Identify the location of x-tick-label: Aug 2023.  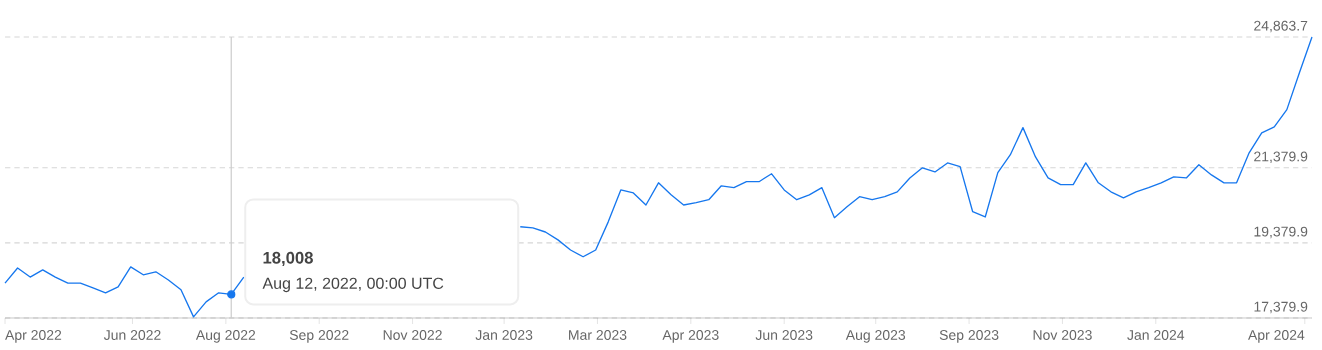
(875, 336).